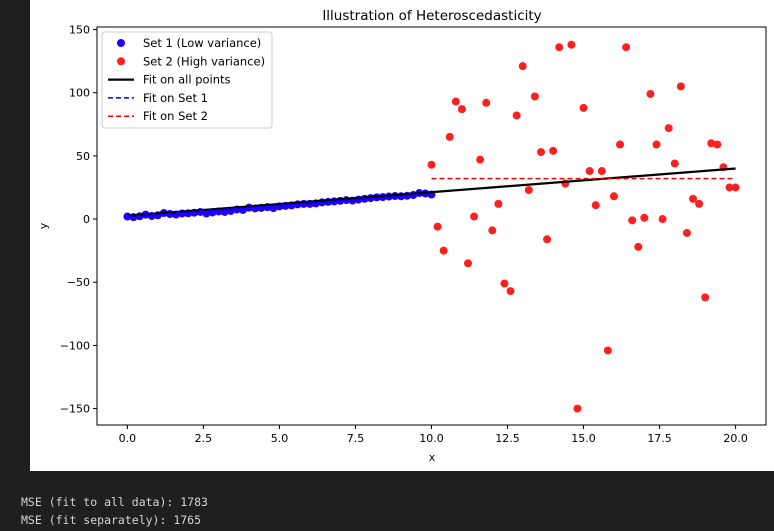  I want to click on y-tick-label: 50, so click(83, 156).